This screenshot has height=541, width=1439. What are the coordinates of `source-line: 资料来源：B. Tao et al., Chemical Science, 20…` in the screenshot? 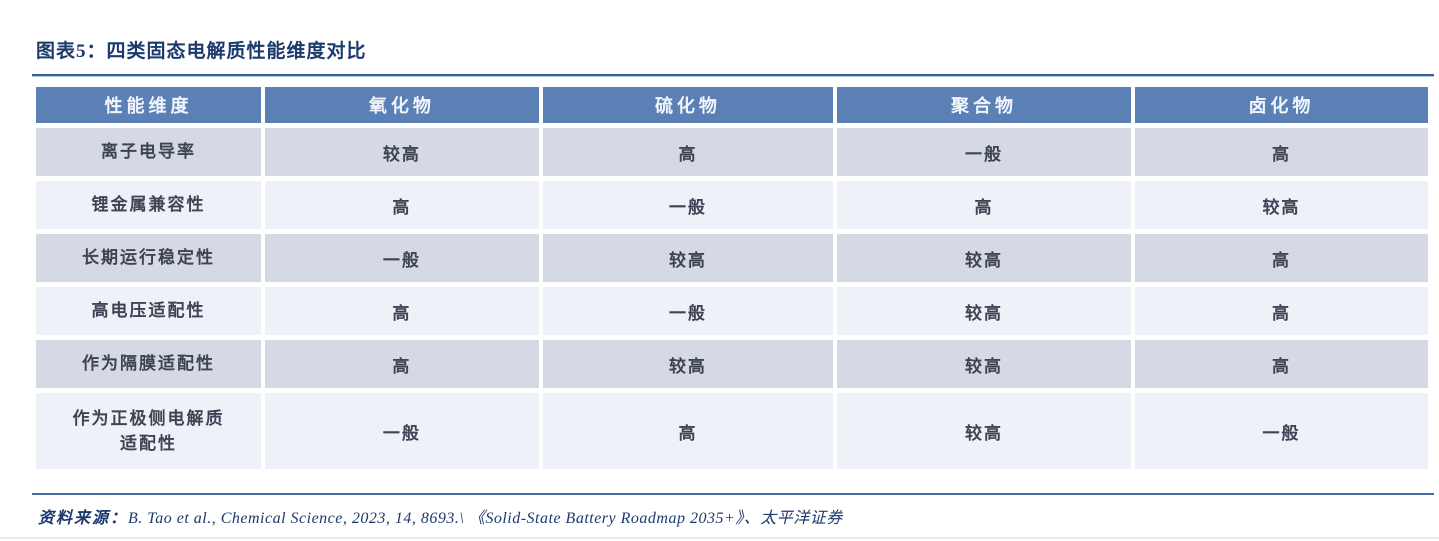 It's located at (738, 516).